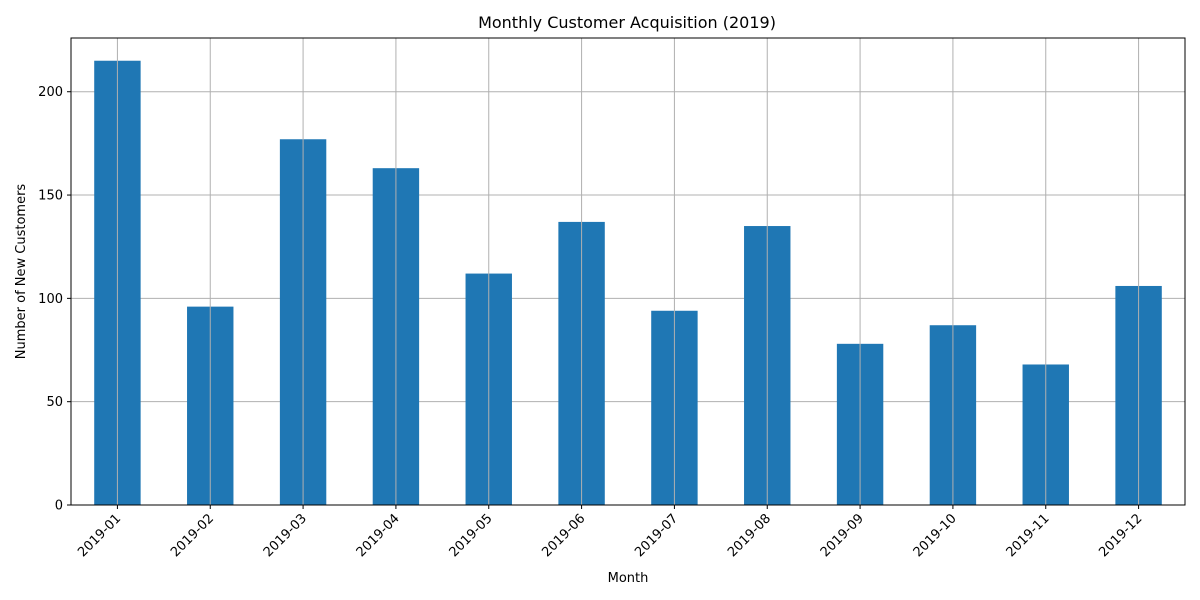  I want to click on y-tick-label: 100, so click(50, 299).